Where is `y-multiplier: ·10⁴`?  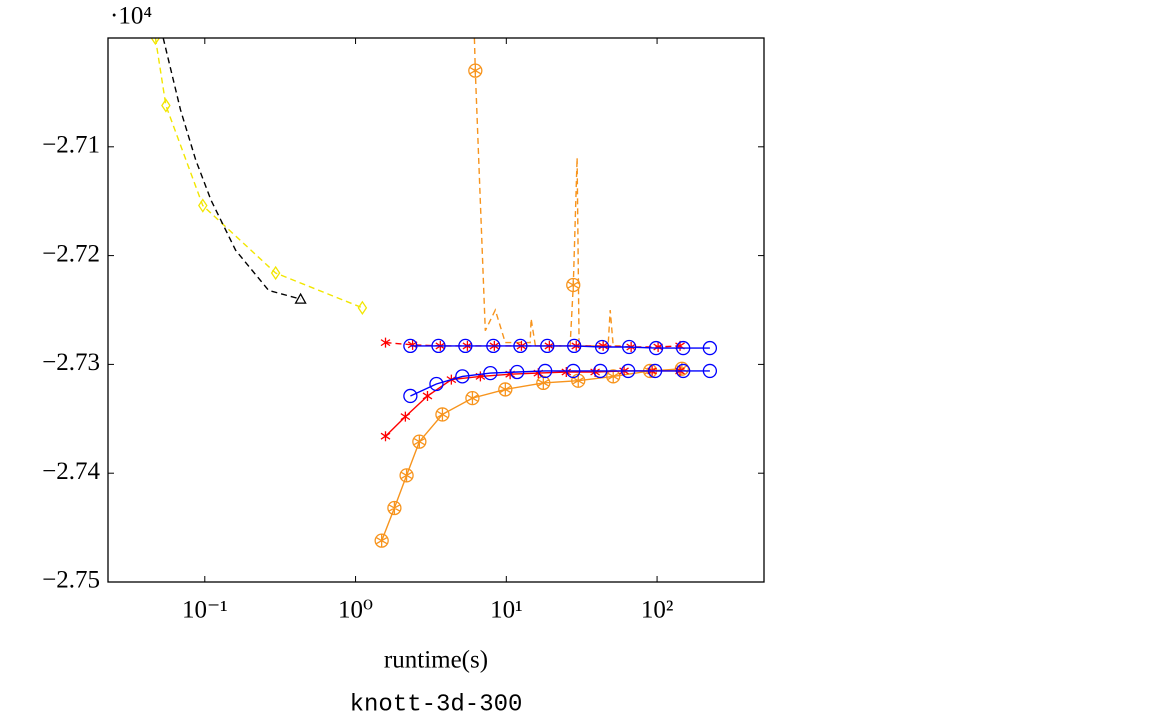
y-multiplier: ·10⁴ is located at coordinates (131, 16).